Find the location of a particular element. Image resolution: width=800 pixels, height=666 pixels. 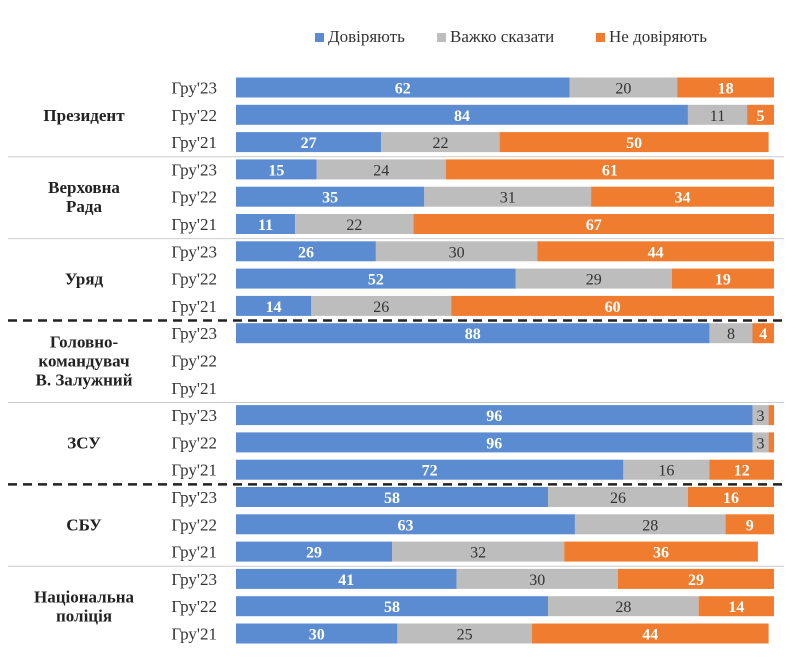

bar-value-label: 32 is located at coordinates (478, 553).